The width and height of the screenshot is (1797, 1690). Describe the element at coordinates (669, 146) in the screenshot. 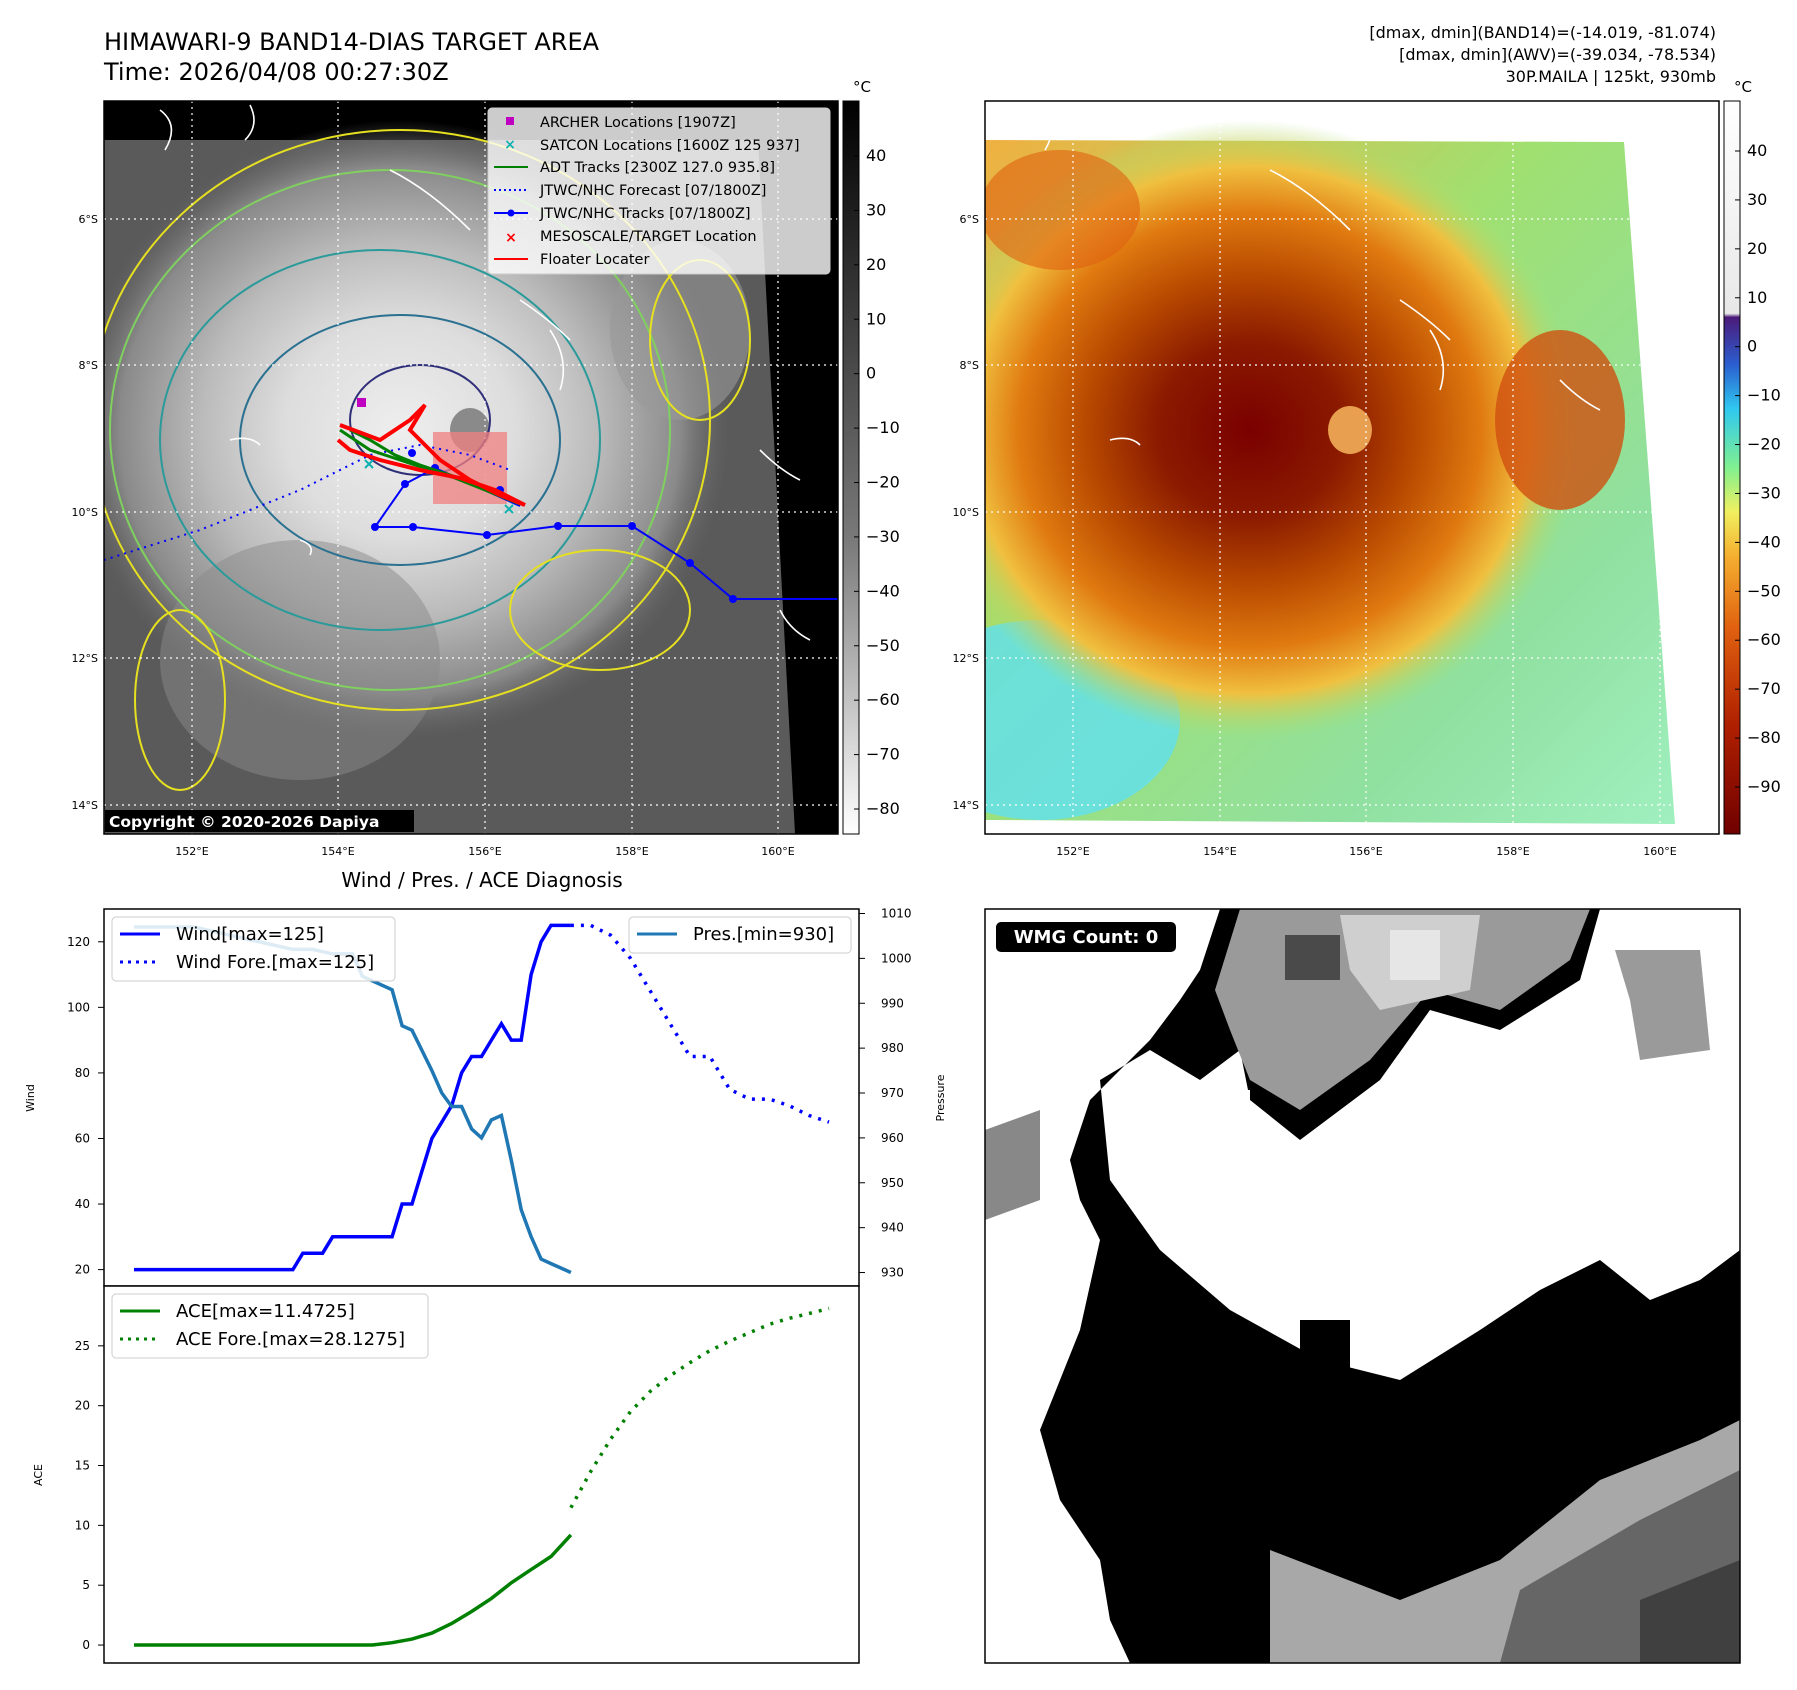

I see `legend-satcon: SATCON Locations [1600Z 125 937]` at that location.